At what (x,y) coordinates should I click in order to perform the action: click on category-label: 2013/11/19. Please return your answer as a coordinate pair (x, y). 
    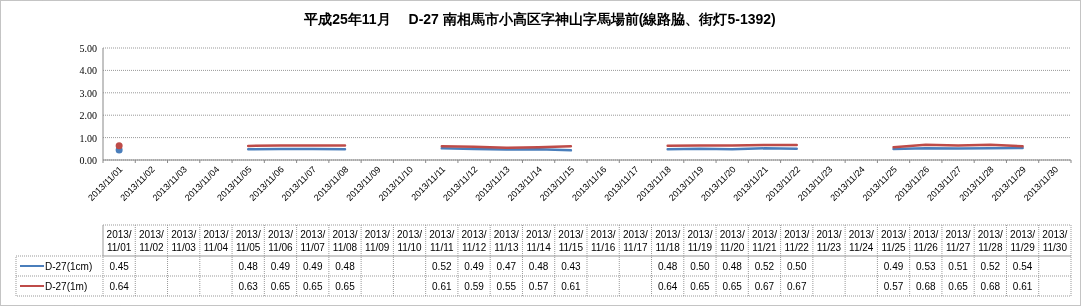
    Looking at the image, I should click on (700, 241).